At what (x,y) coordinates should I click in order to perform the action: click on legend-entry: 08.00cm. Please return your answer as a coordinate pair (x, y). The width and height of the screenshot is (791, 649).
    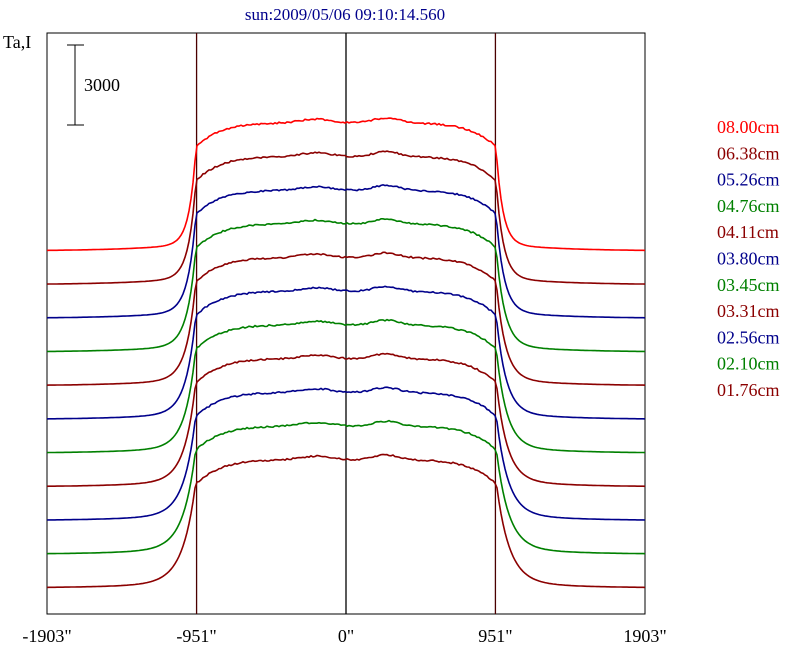
    Looking at the image, I should click on (748, 127).